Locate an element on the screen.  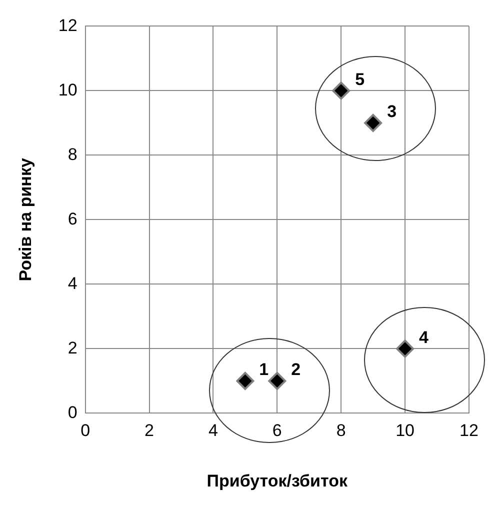
y-tick-label: 10 is located at coordinates (68, 90).